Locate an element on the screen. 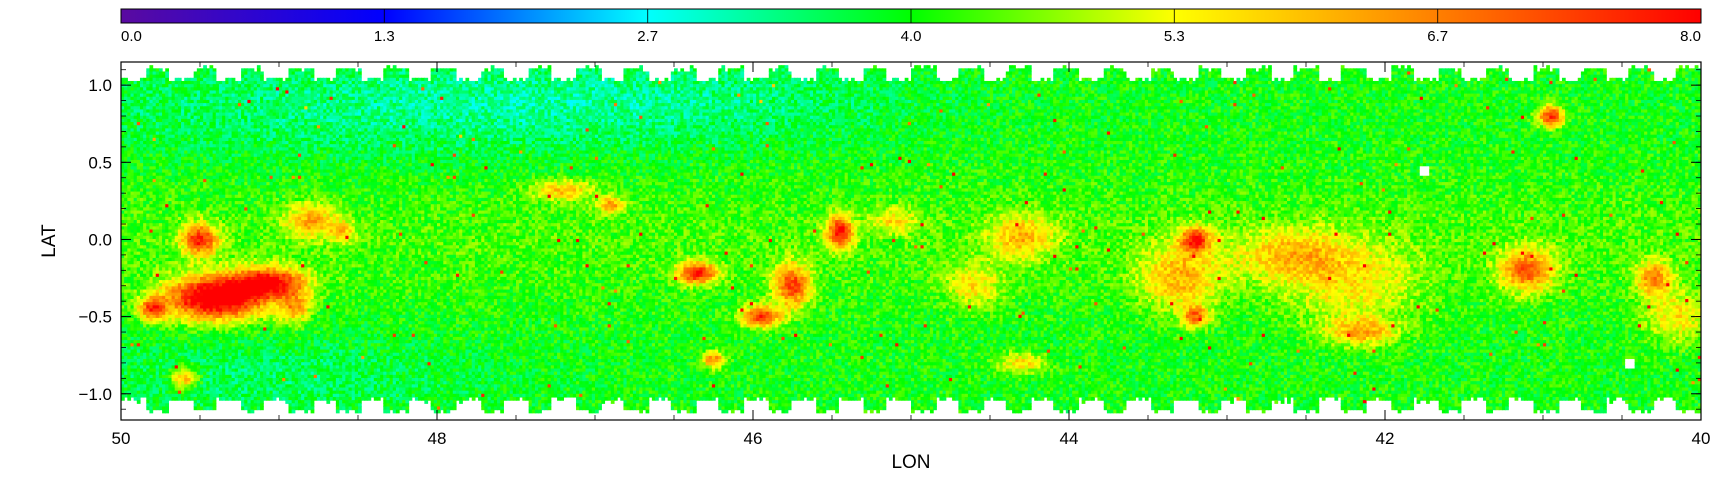  colorbar-tick-label: 2.7 is located at coordinates (647, 36).